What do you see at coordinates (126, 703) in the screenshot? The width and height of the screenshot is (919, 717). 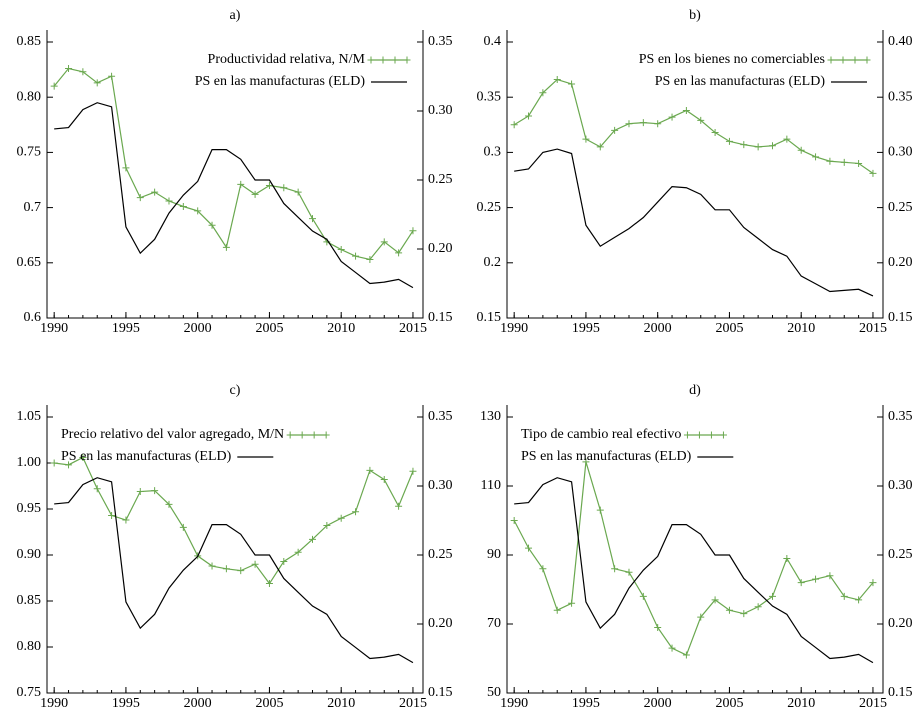 I see `x-tick-label: 1995` at bounding box center [126, 703].